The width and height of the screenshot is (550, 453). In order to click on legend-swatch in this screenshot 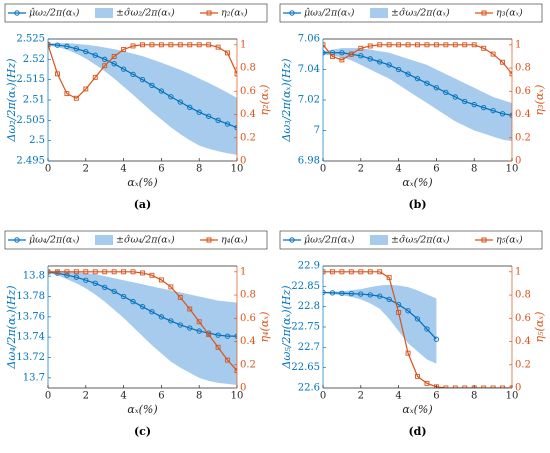, I will do `click(104, 13)`.